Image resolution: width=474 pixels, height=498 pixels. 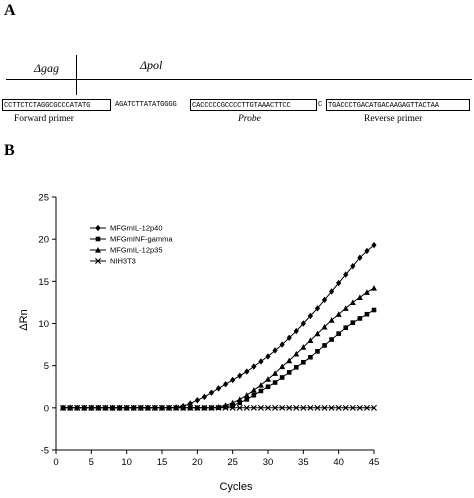 I want to click on x-tick-label: 30, so click(x=268, y=462).